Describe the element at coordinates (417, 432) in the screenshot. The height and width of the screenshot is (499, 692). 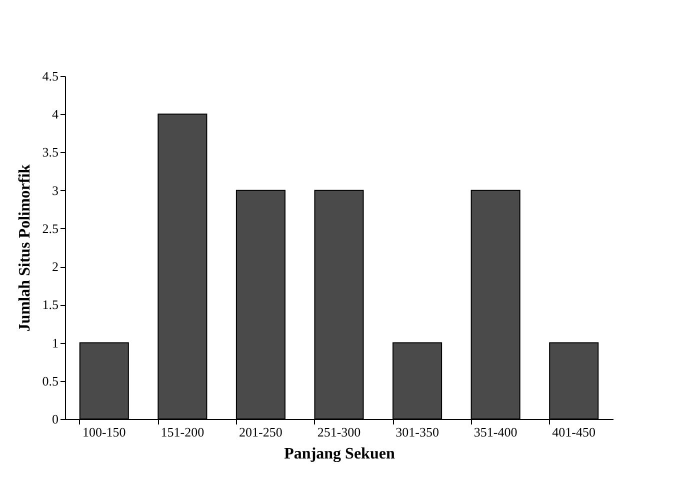
I see `x-tick-label: 301-350` at that location.